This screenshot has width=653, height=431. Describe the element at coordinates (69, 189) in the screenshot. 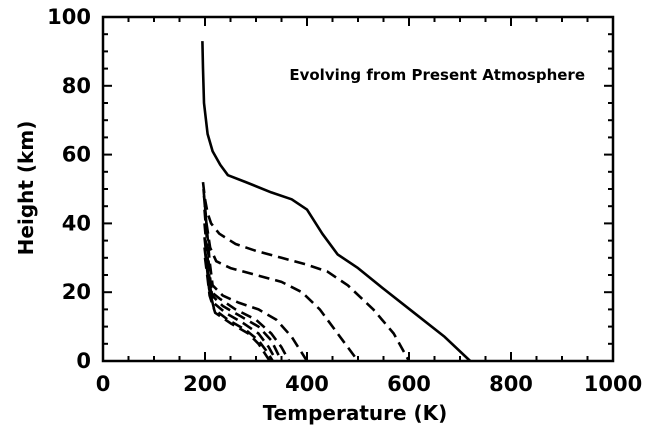

I see `y-tick-labels: 0 20 40 60 80 100` at that location.